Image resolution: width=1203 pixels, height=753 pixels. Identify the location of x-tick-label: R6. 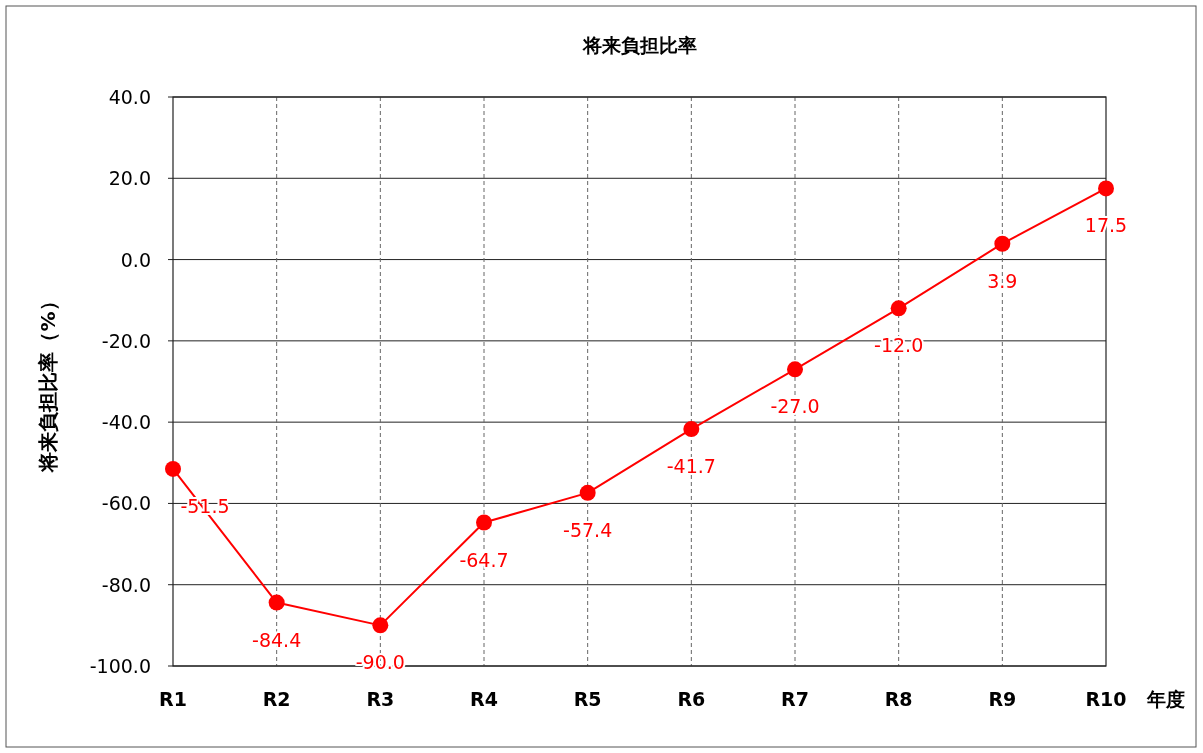
(691, 699).